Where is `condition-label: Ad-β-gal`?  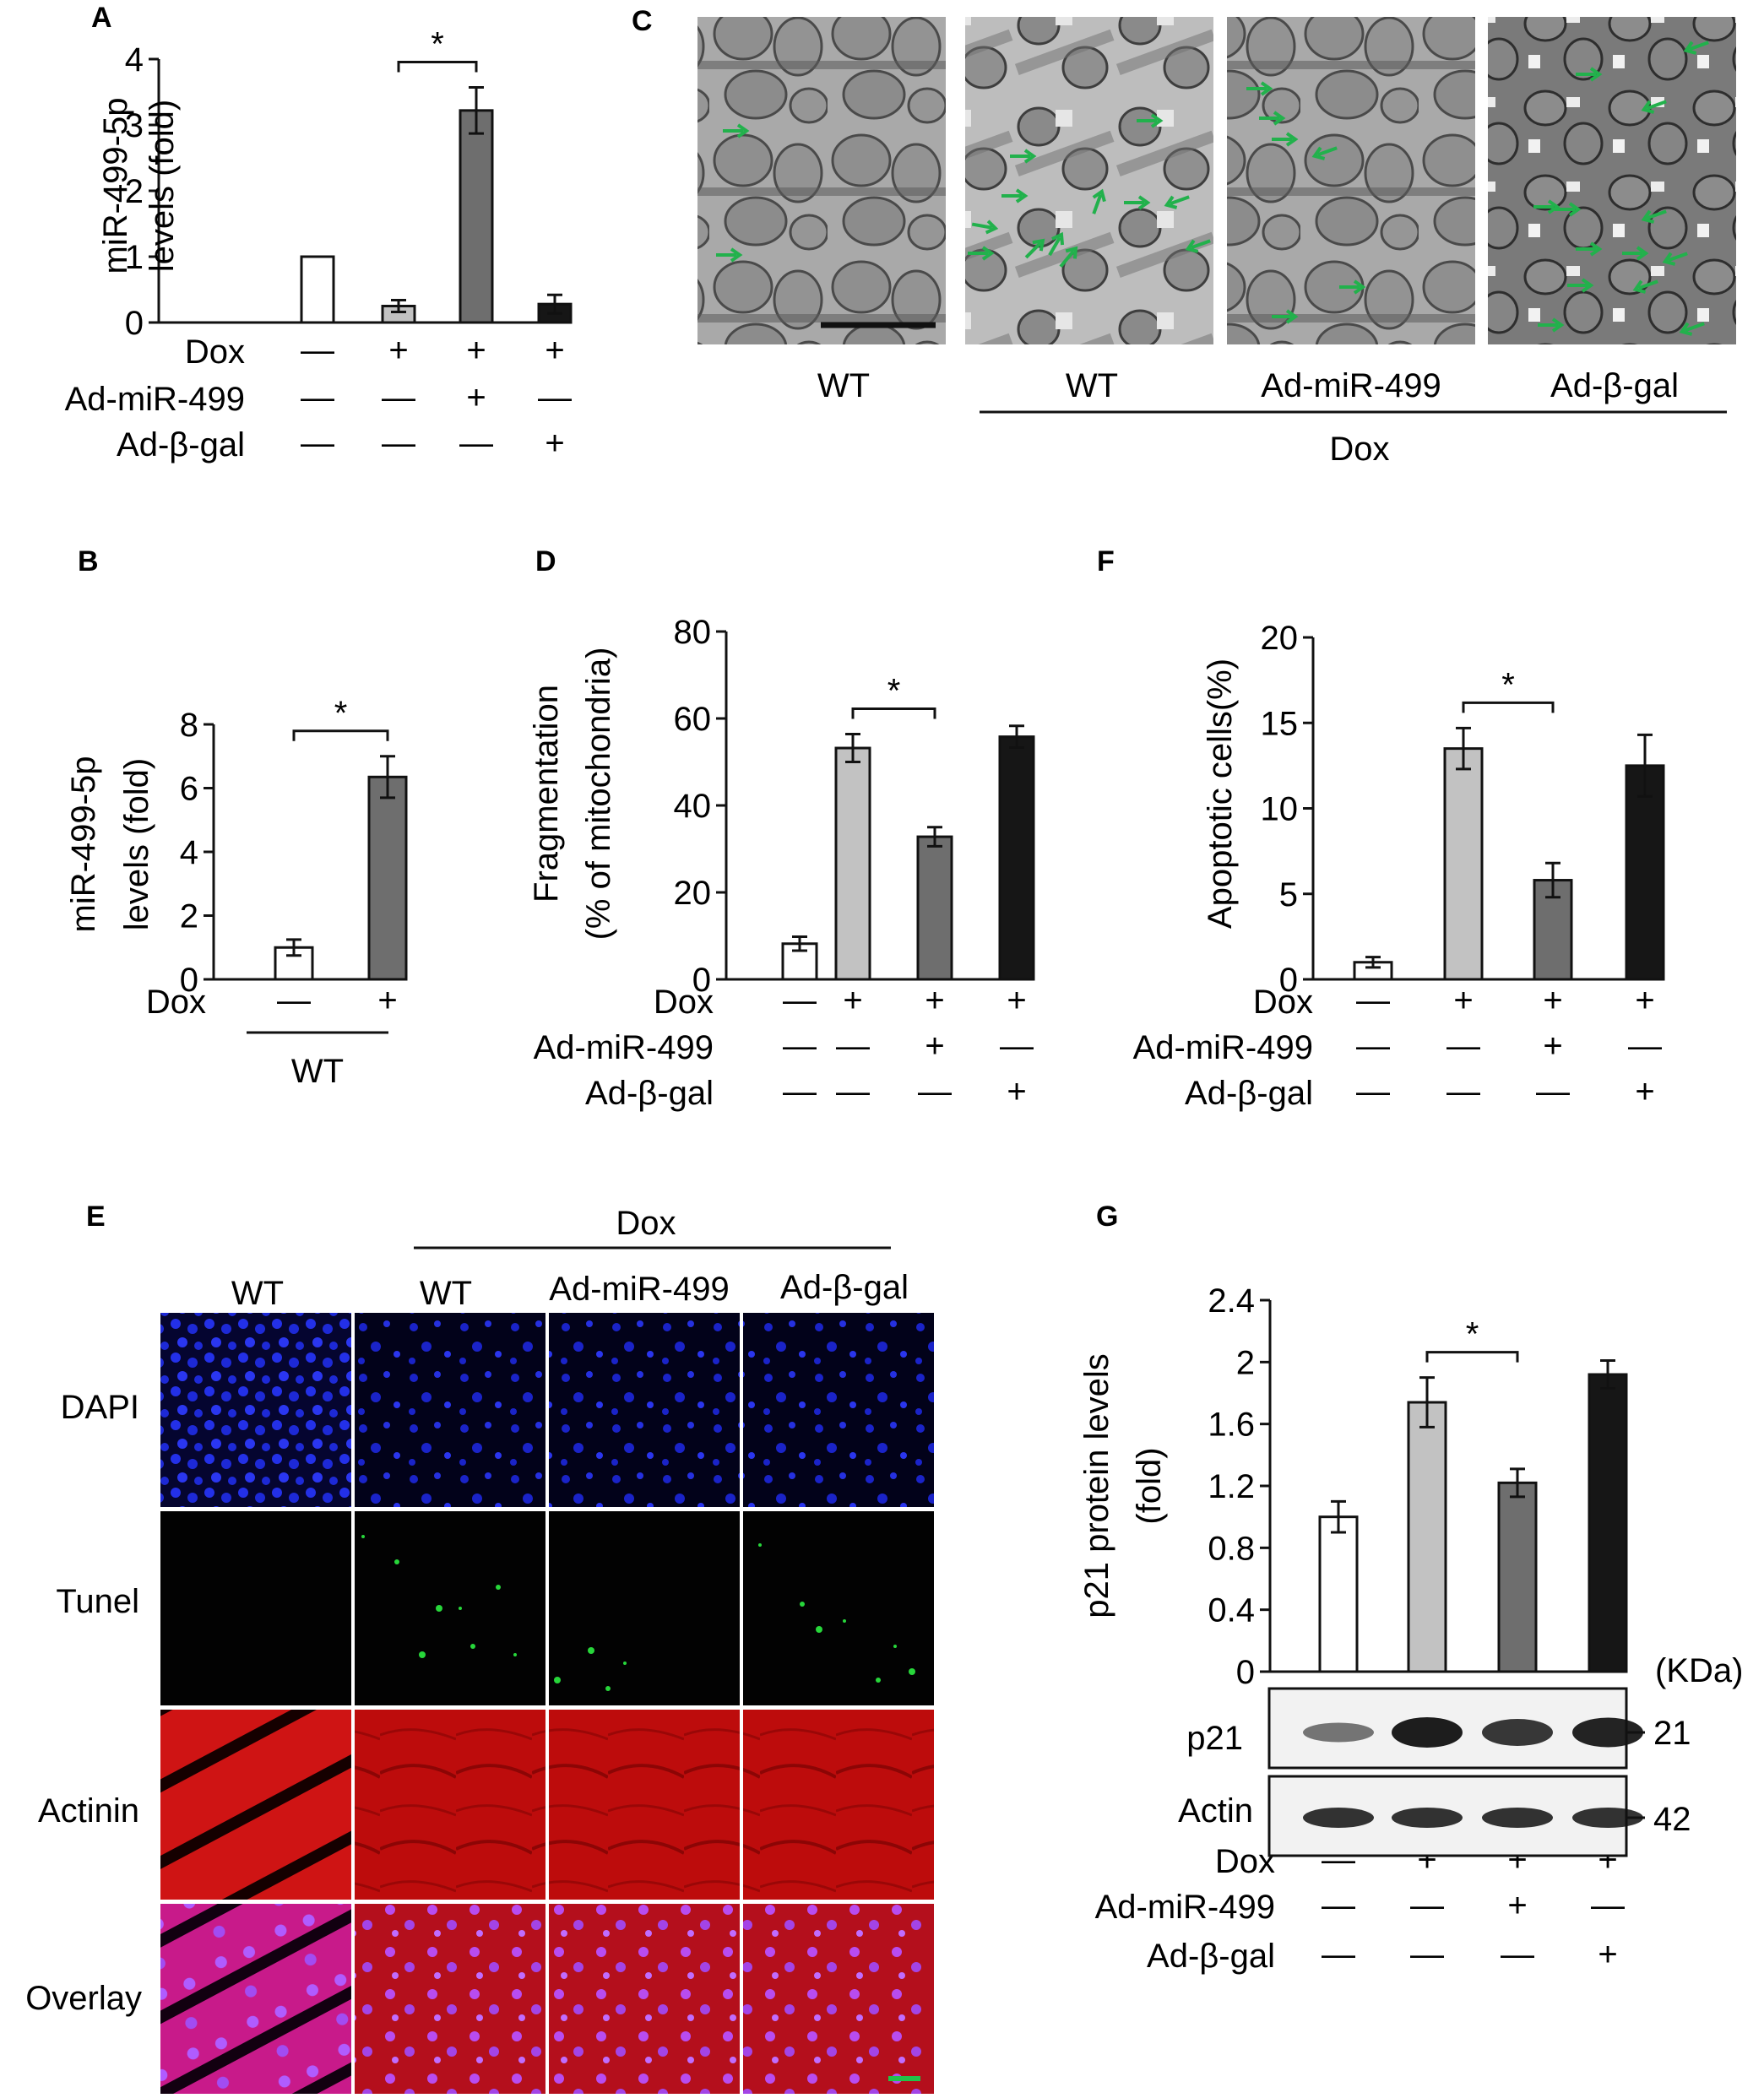 condition-label: Ad-β-gal is located at coordinates (181, 445).